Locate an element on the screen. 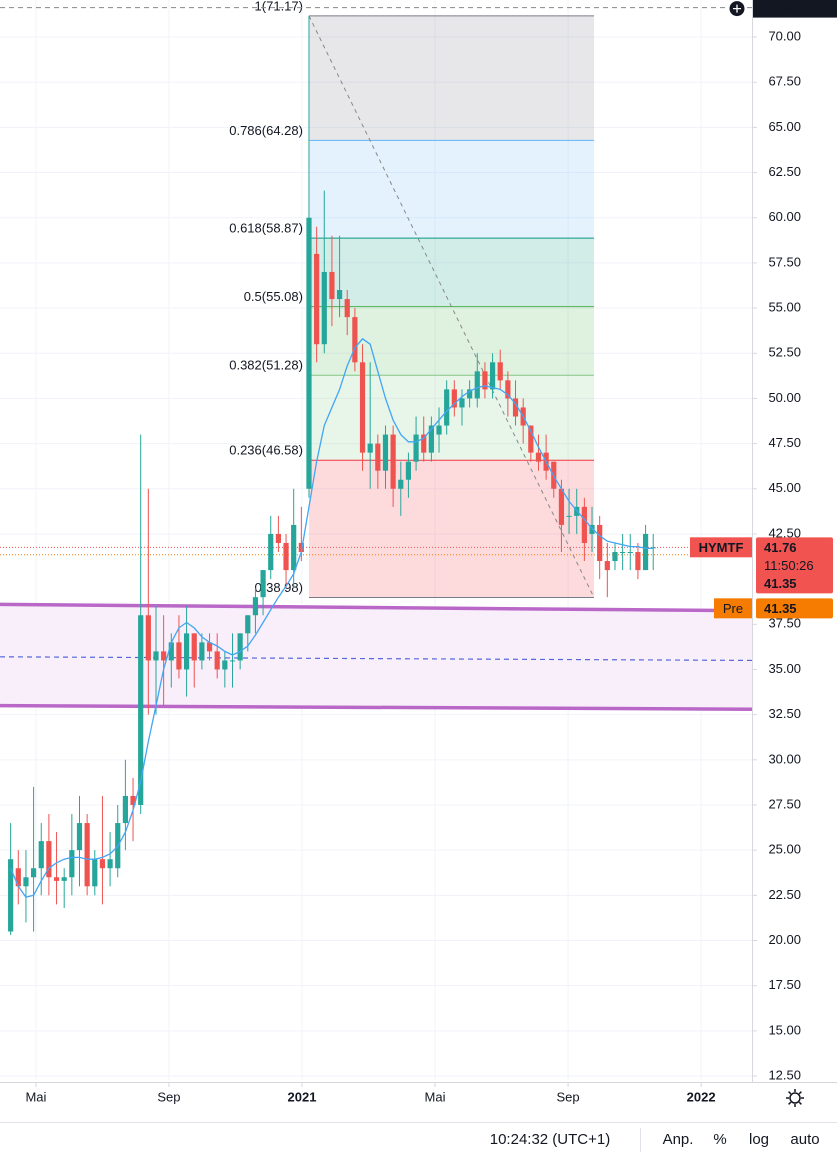  toolbar-button: log is located at coordinates (759, 1139).